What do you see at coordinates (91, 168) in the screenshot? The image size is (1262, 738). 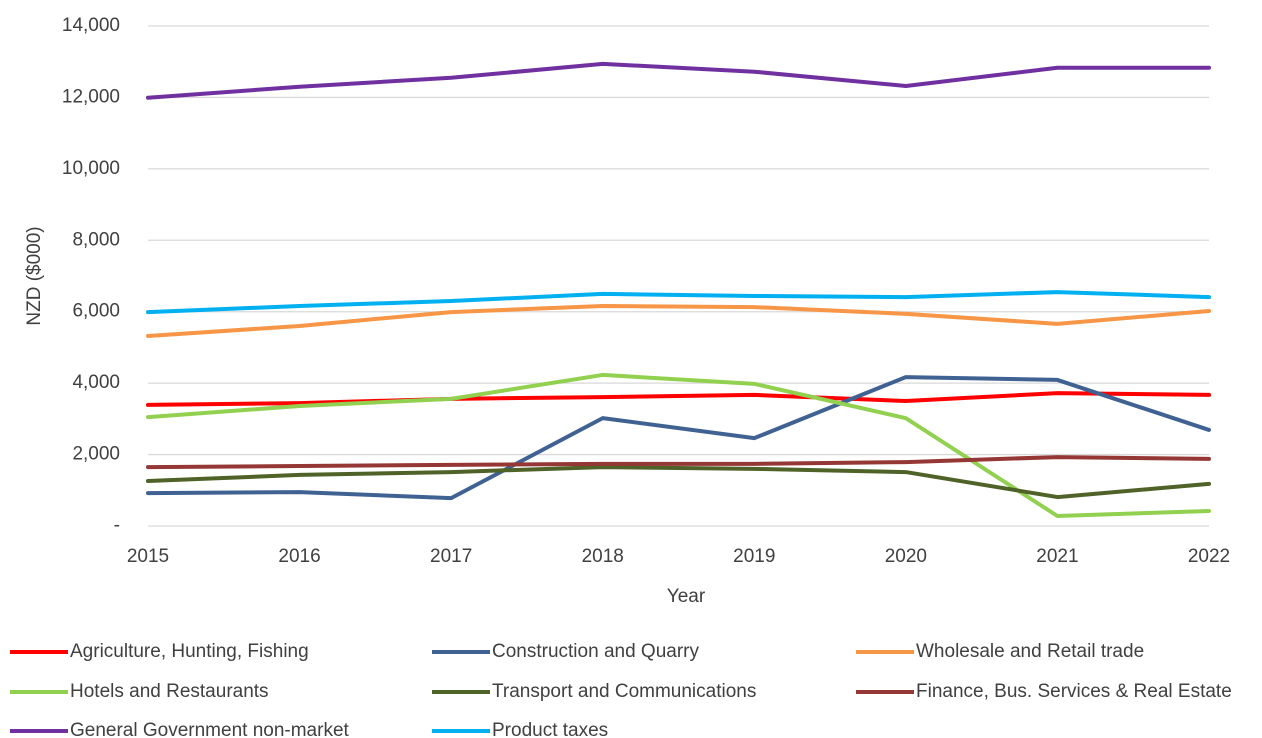 I see `y-tick-label: 10,000` at bounding box center [91, 168].